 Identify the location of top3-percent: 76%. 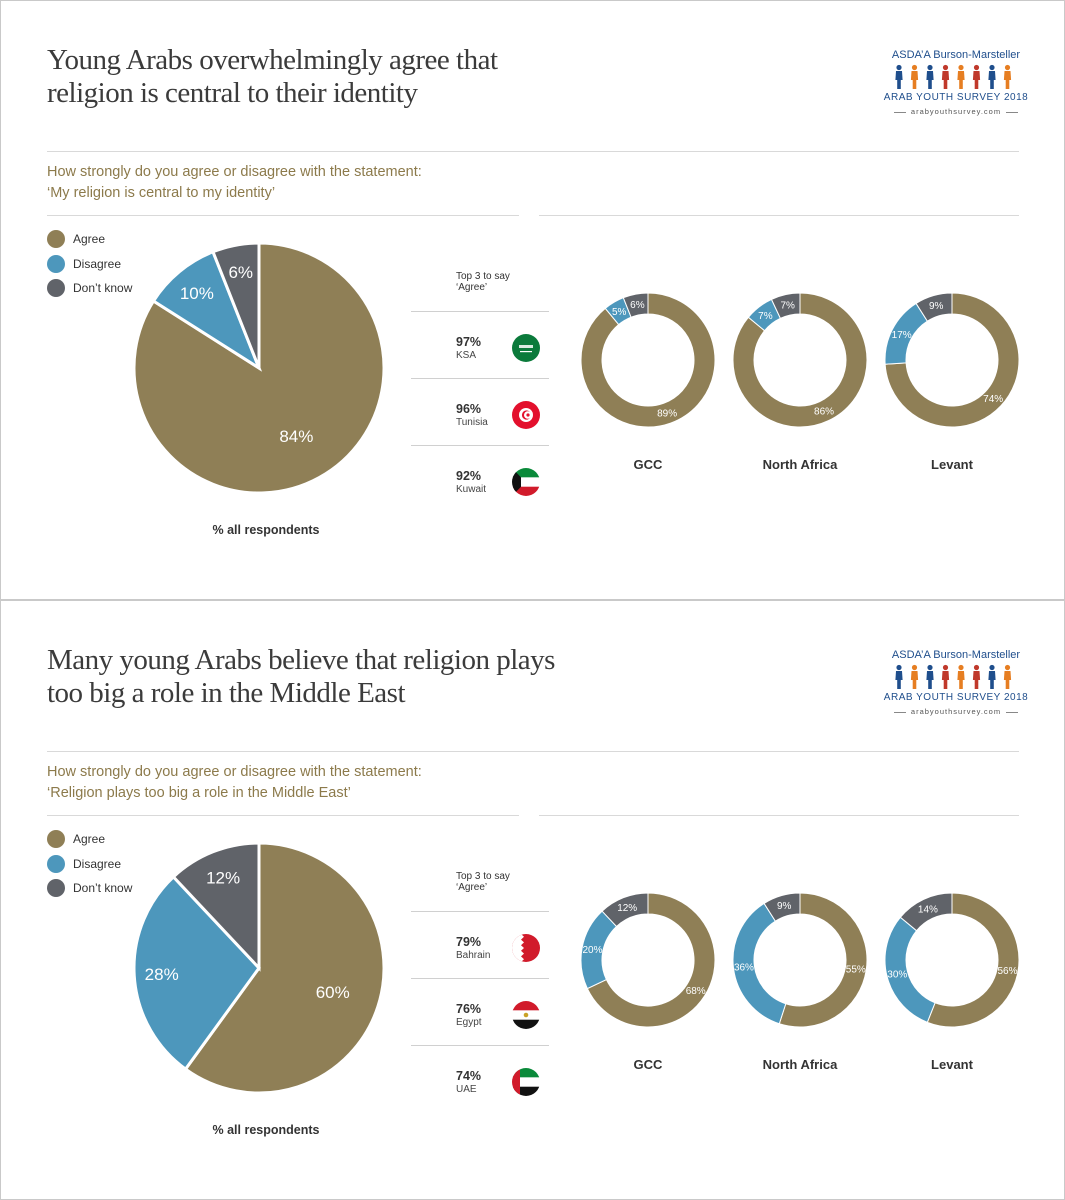
(469, 1009).